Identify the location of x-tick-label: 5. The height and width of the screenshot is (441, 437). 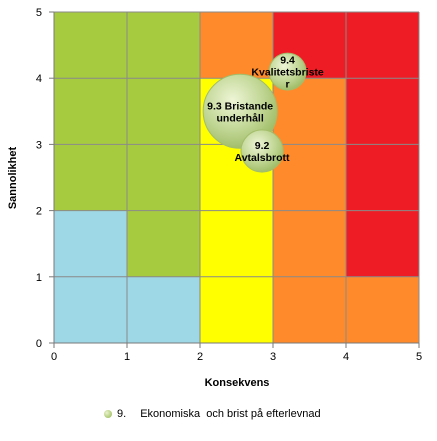
(419, 357).